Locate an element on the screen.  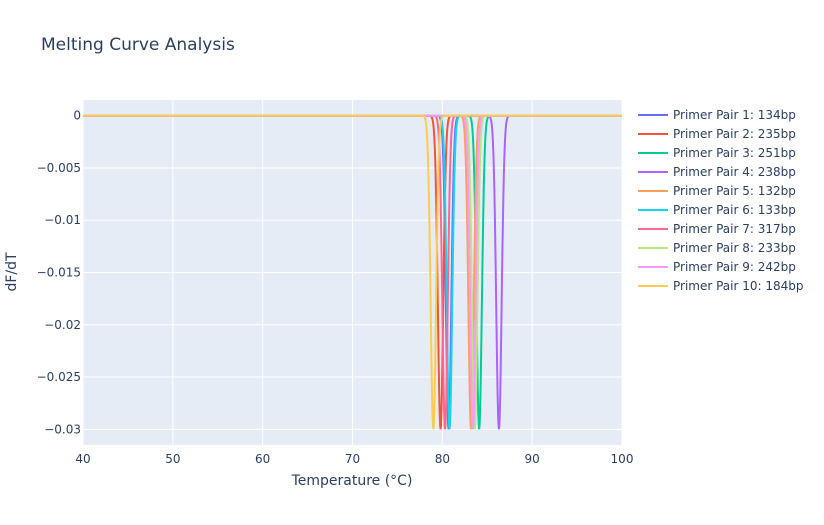
y-axis-ticks: 0 −0.005 −0.01 −0.015 −0.02 −0.025 −0.03 is located at coordinates (59, 273).